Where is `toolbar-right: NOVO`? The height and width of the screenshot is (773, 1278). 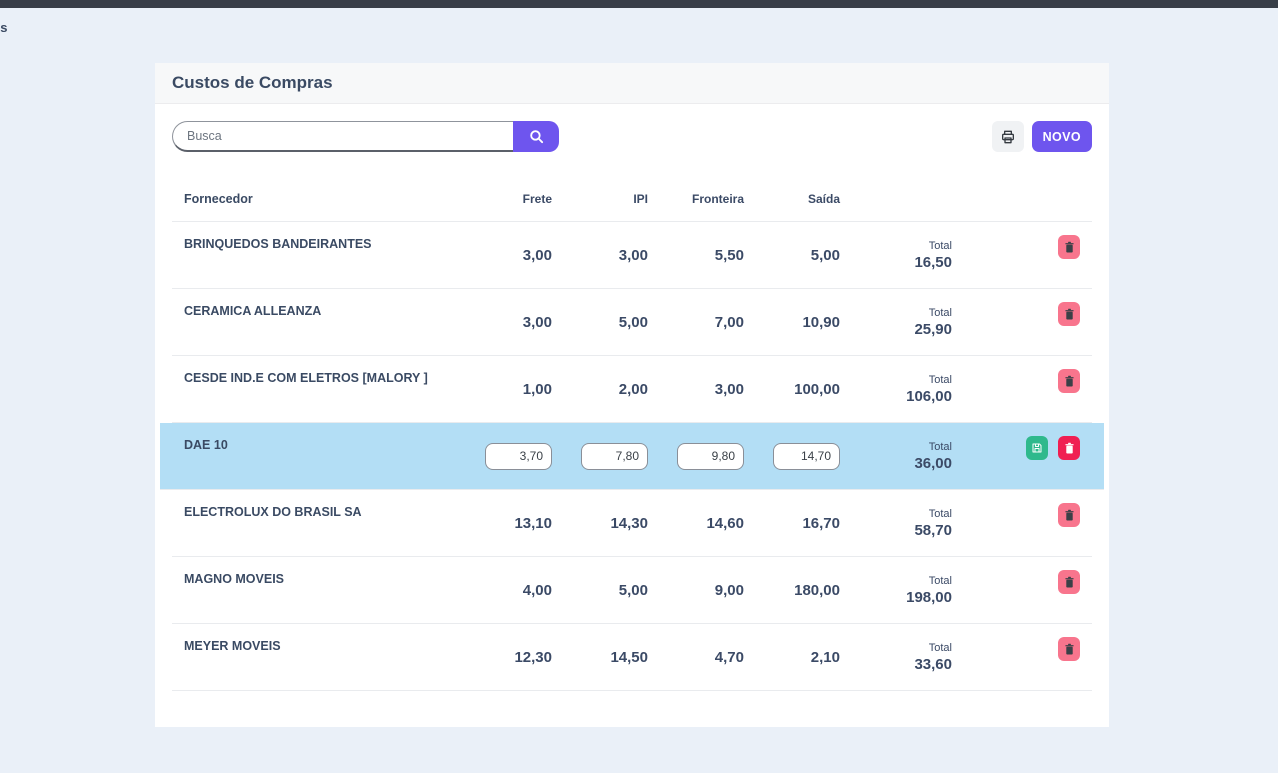 toolbar-right: NOVO is located at coordinates (1041, 136).